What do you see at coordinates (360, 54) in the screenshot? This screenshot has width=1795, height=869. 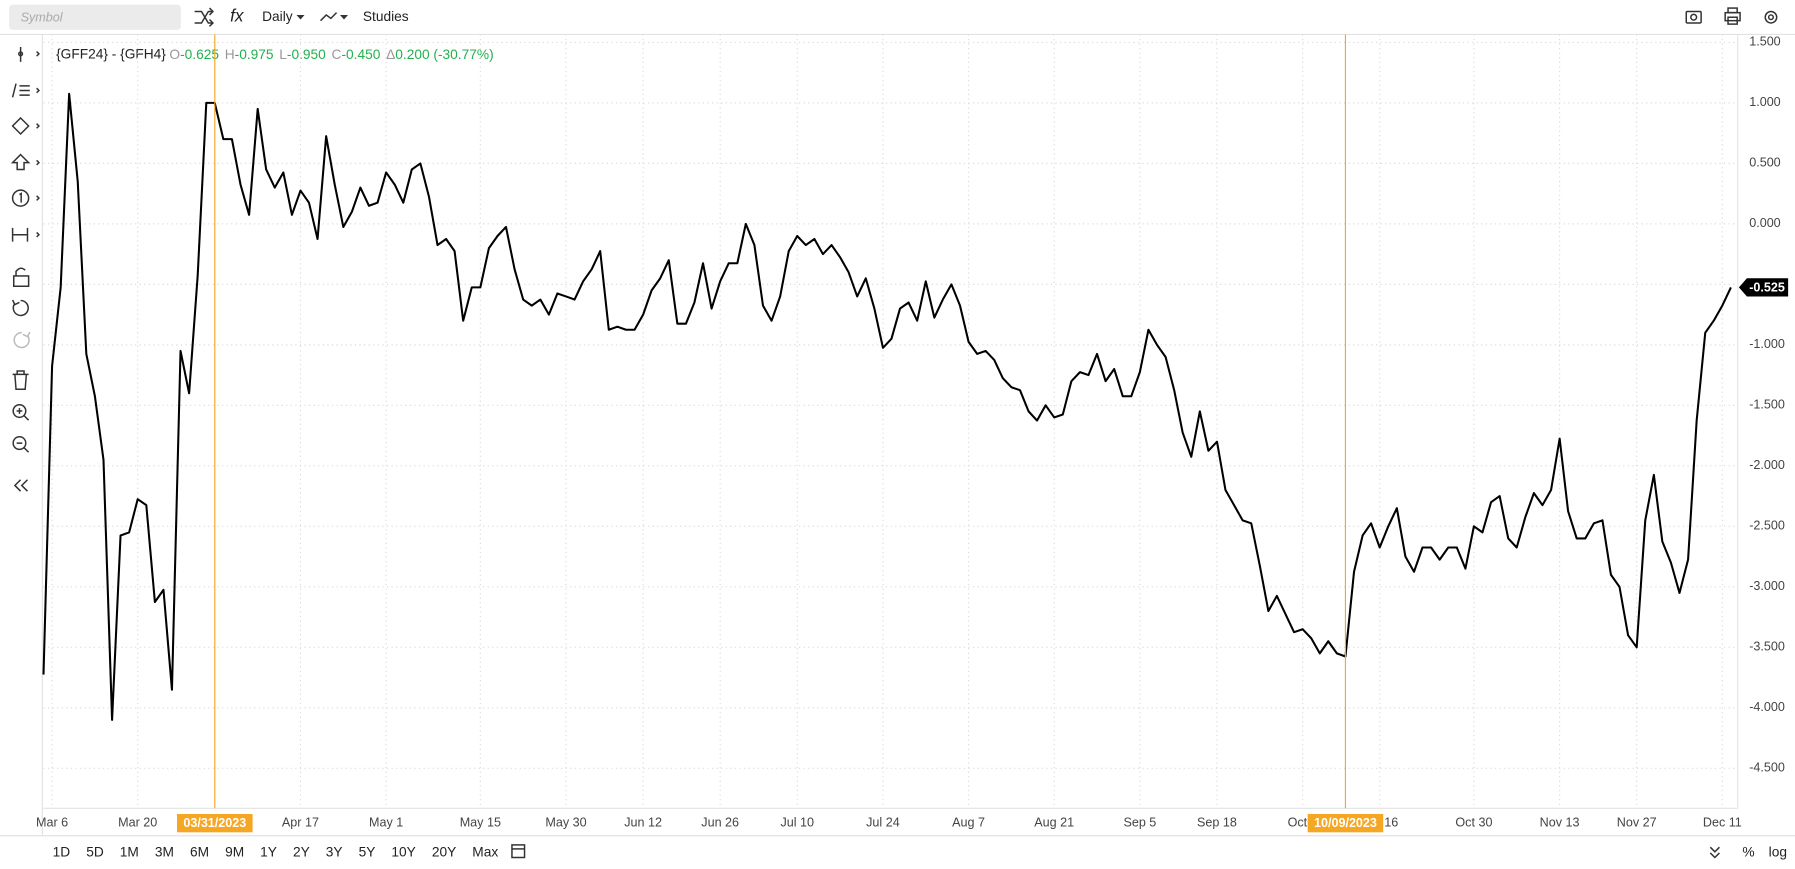 I see `ohlc-value: -0.450` at bounding box center [360, 54].